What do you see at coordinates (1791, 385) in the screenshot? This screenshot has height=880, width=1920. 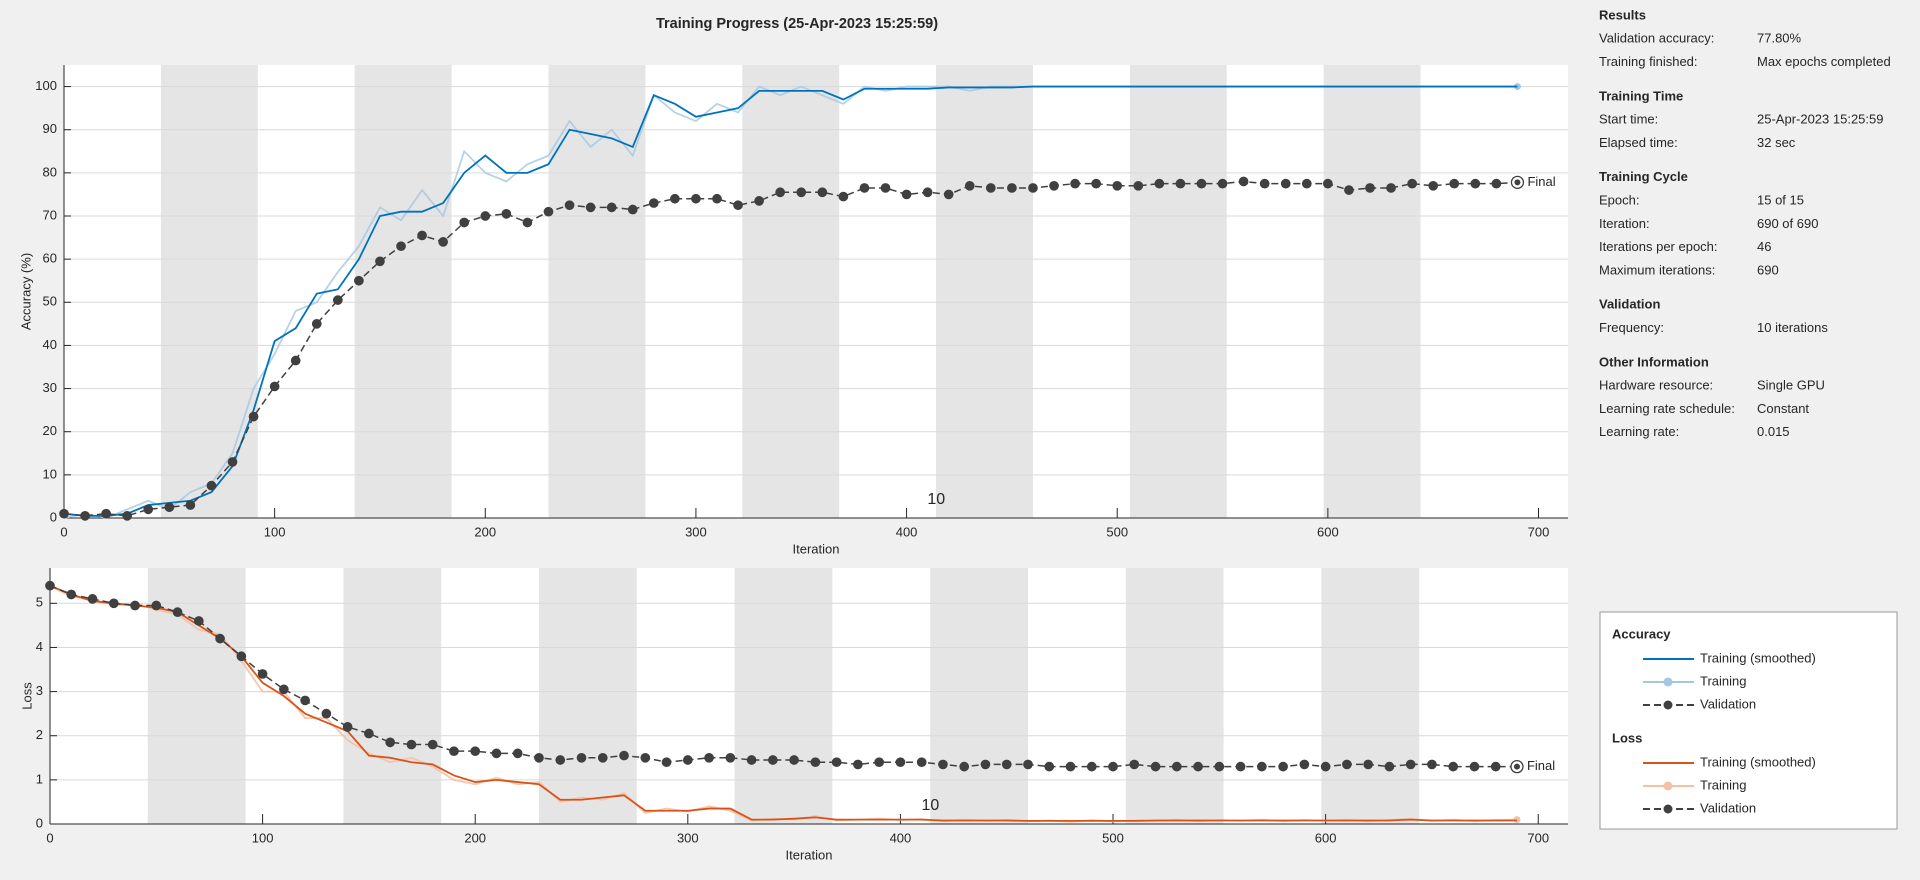 I see `info-value: Single GPU` at bounding box center [1791, 385].